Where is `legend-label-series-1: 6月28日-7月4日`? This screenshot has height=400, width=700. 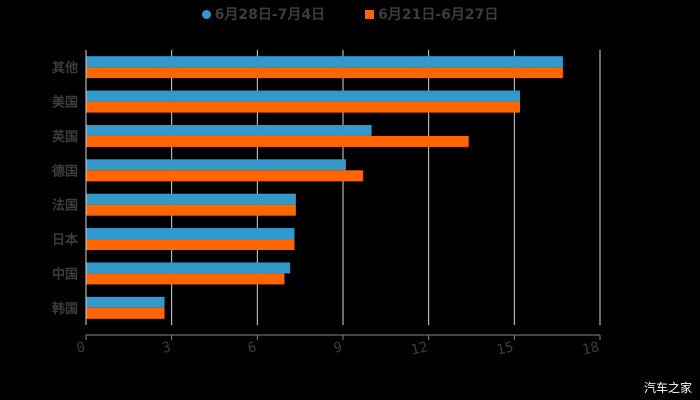
legend-label-series-1: 6月28日-7月4日 is located at coordinates (270, 15).